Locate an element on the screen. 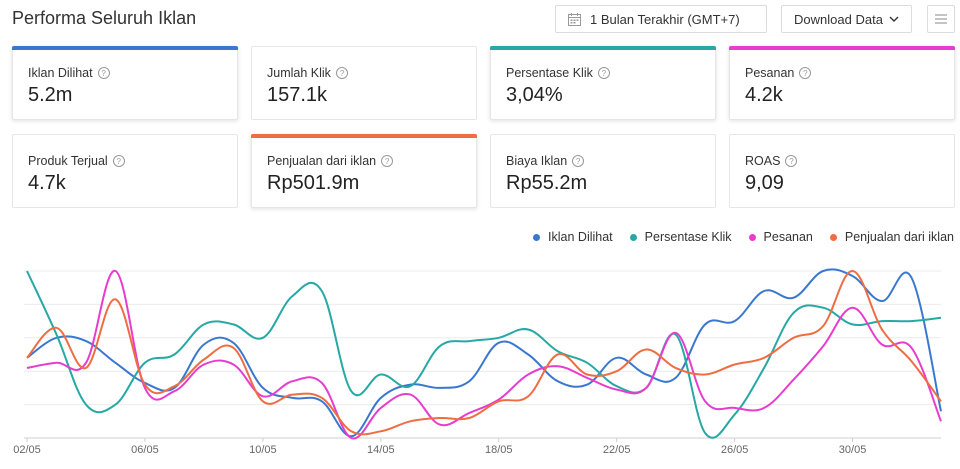 The height and width of the screenshot is (469, 960). chevron-down-icon is located at coordinates (894, 19).